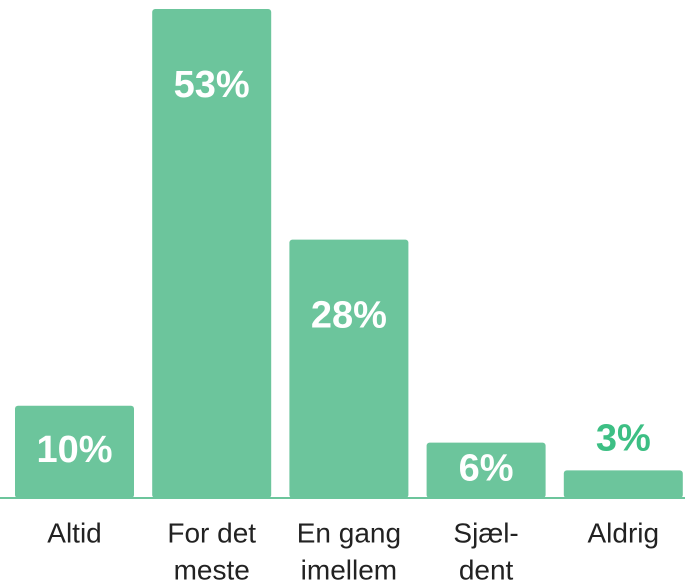  I want to click on x-tick-label: For det, so click(211, 532).